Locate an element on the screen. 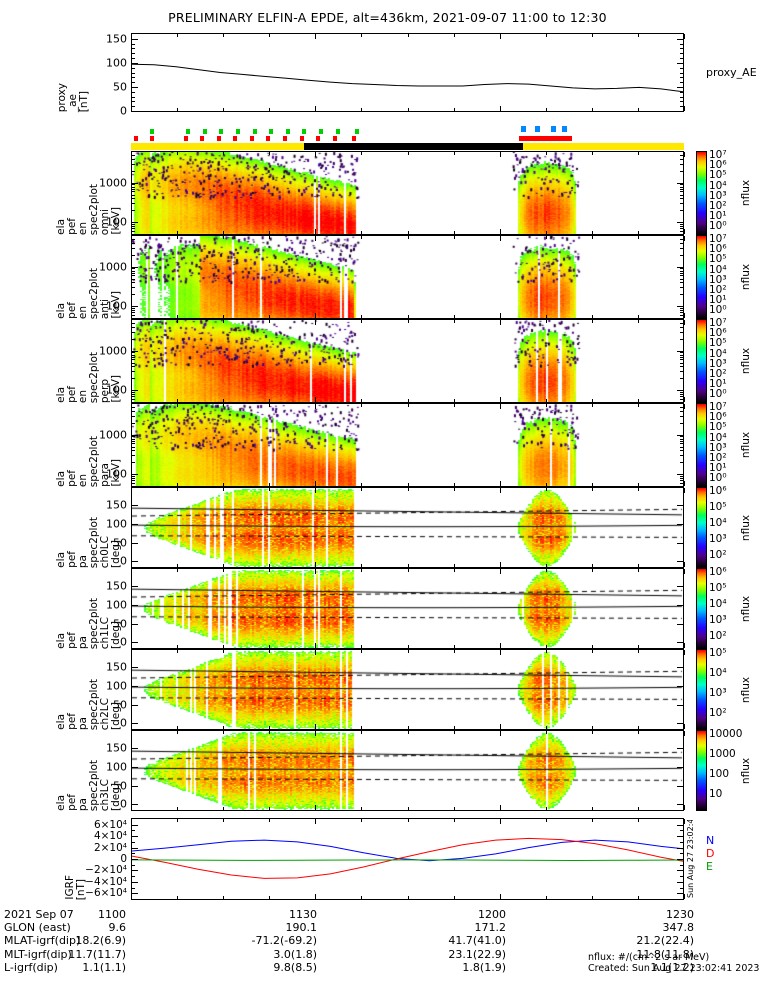 The height and width of the screenshot is (1000, 775). bottom-axis-value: 21.2(22.4) is located at coordinates (665, 941).